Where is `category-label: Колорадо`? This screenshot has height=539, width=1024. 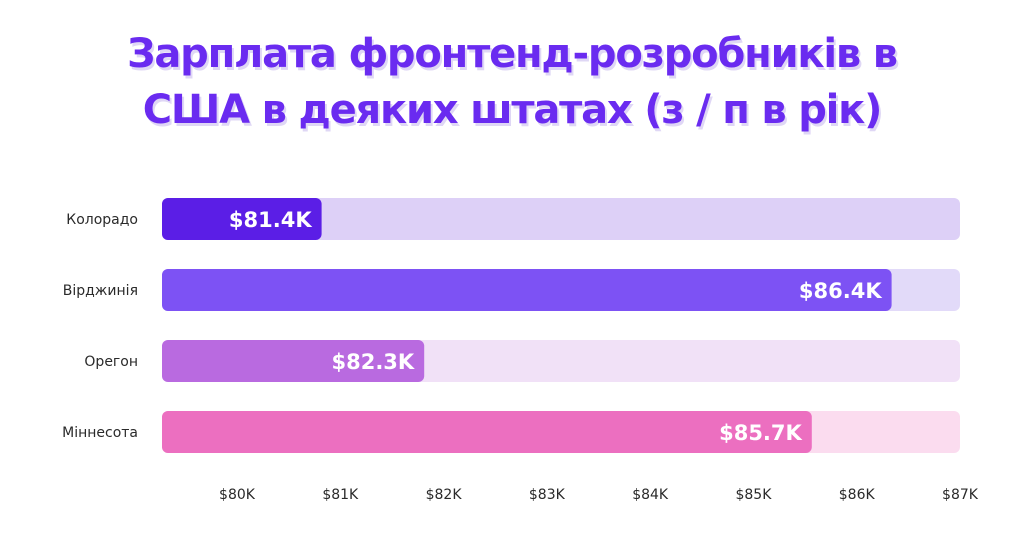 category-label: Колорадо is located at coordinates (102, 220).